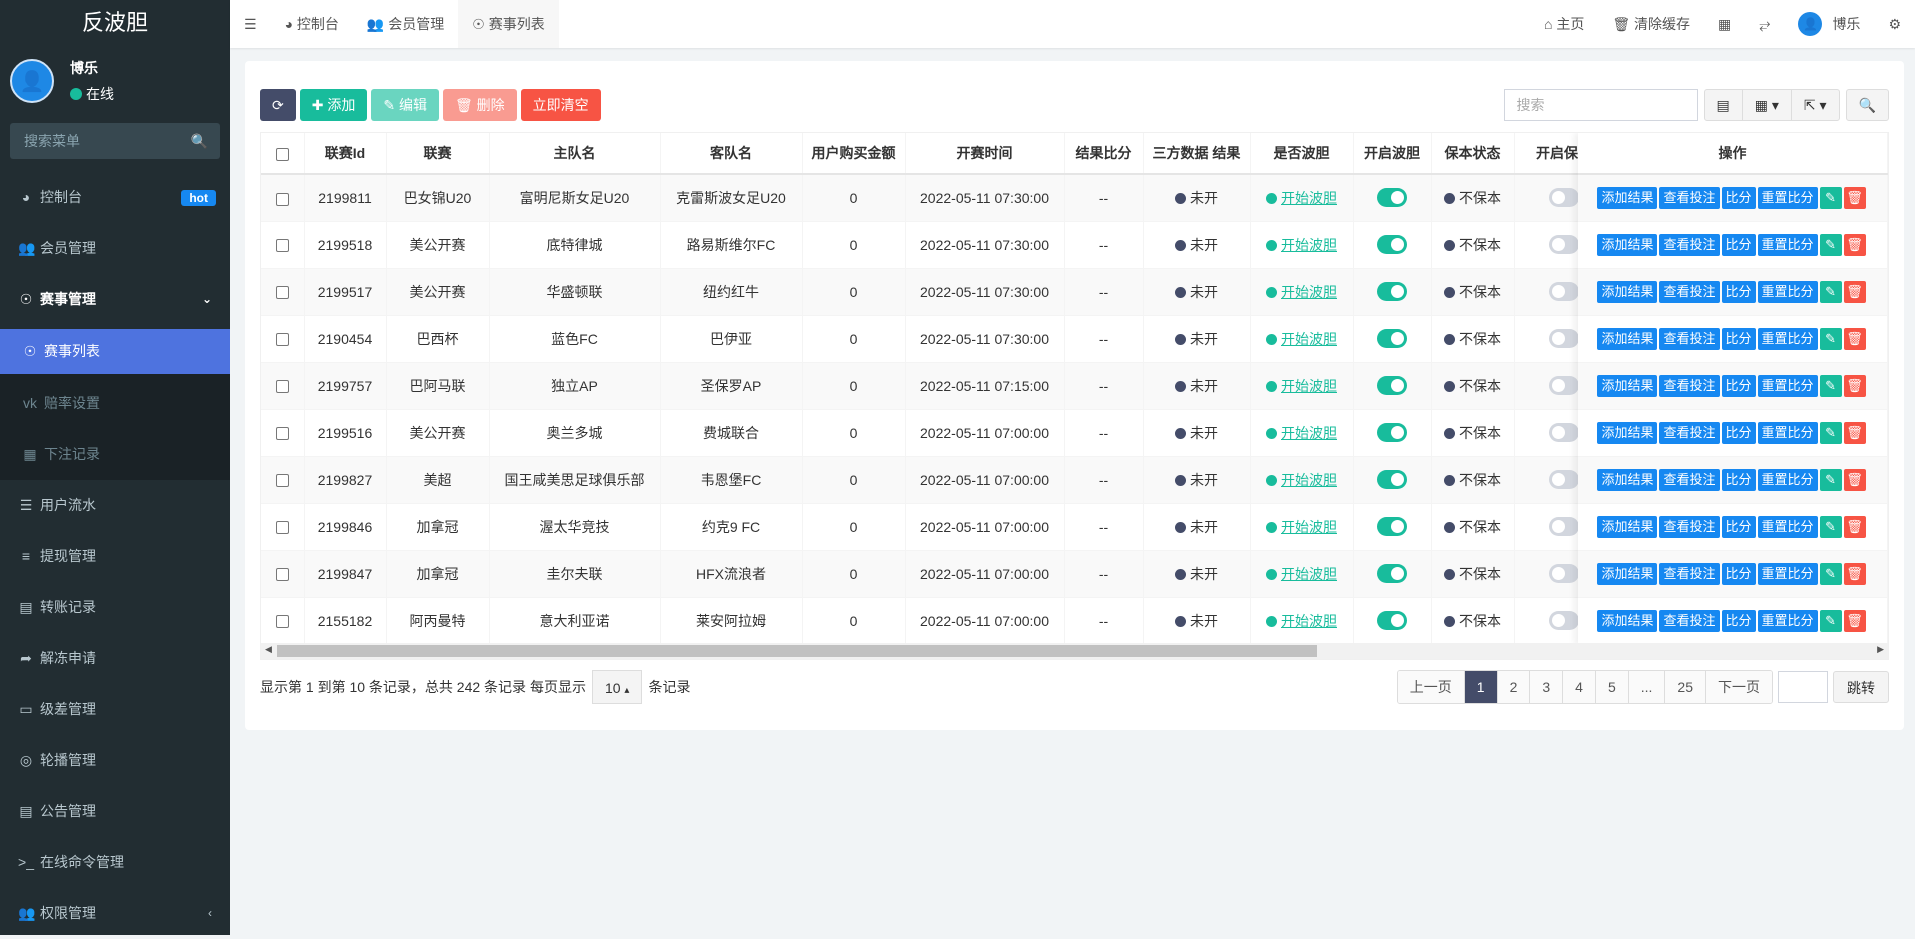 The height and width of the screenshot is (939, 1915). Describe the element at coordinates (345, 154) in the screenshot. I see `column-header: 联赛Id` at that location.